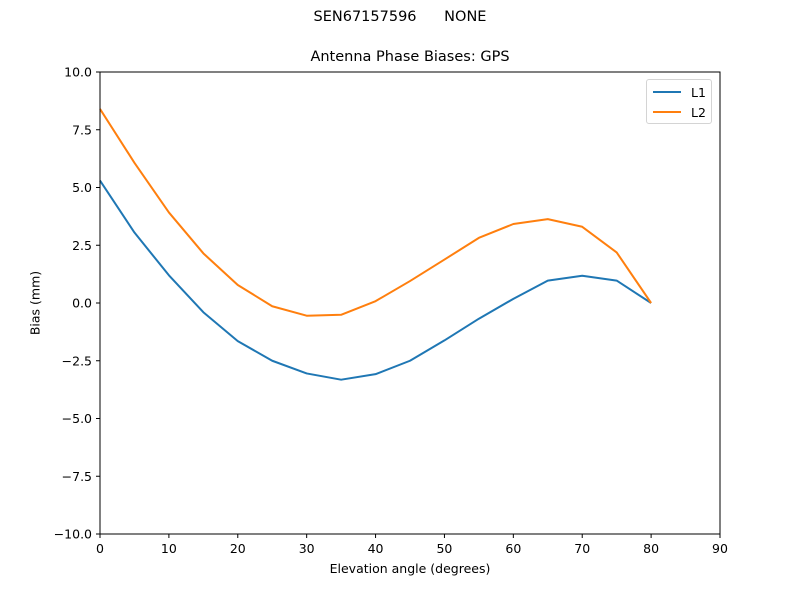 The height and width of the screenshot is (600, 800). I want to click on x-tick-label: 70, so click(582, 548).